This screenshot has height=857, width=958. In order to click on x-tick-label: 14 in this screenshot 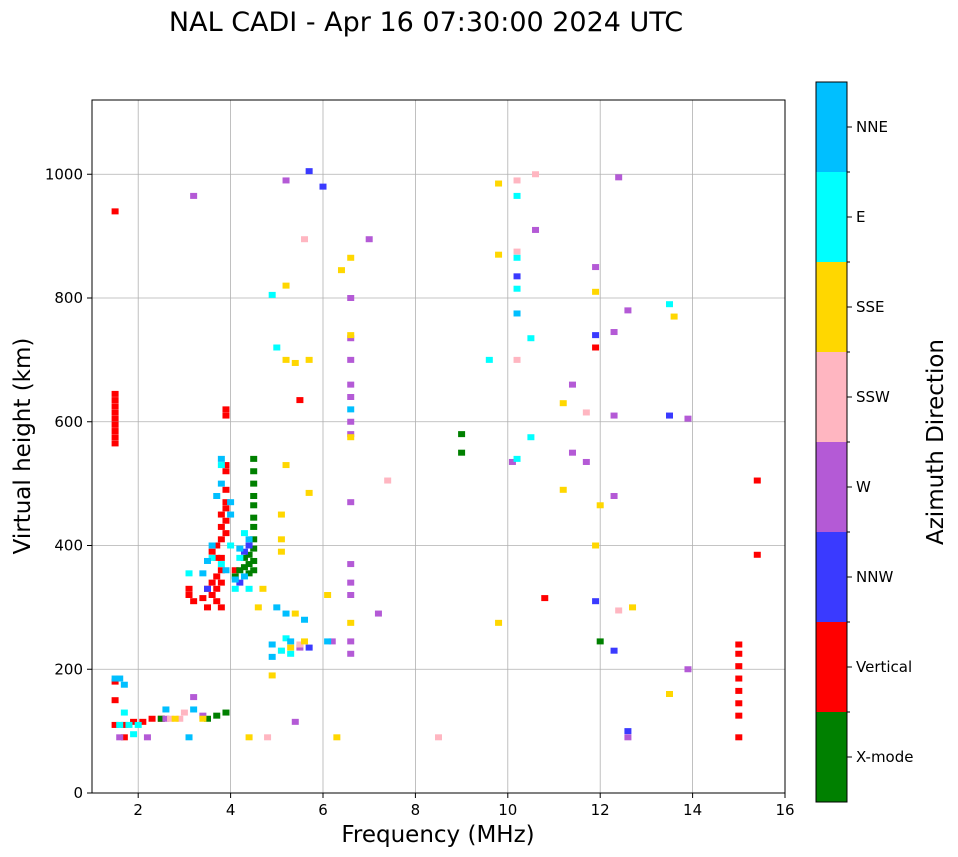, I will do `click(692, 810)`.